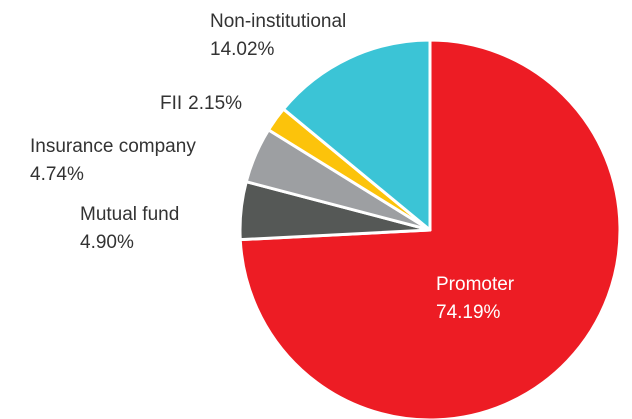 This screenshot has width=632, height=419. Describe the element at coordinates (57, 174) in the screenshot. I see `slice-value: 4.74%` at that location.